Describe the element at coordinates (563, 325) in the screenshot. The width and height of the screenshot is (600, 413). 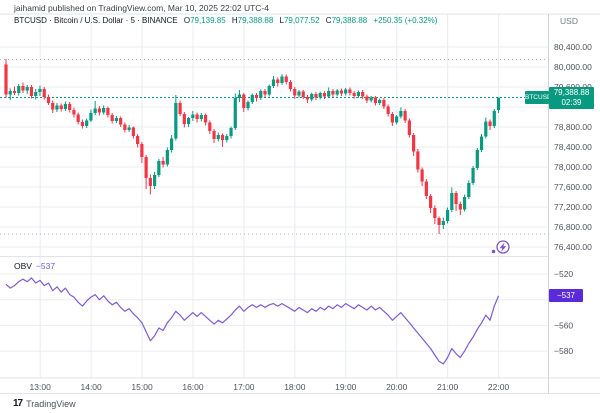
I see `svg-text: −560` at that location.